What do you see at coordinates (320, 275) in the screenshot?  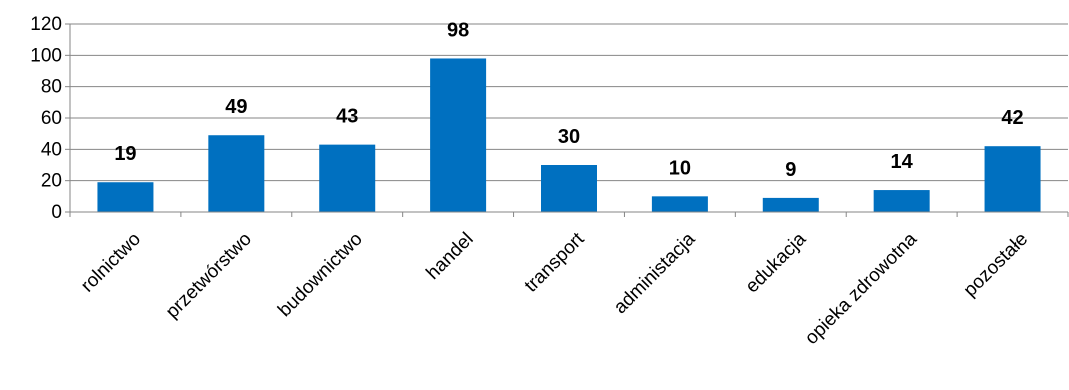 I see `category-label: budownictwo` at bounding box center [320, 275].